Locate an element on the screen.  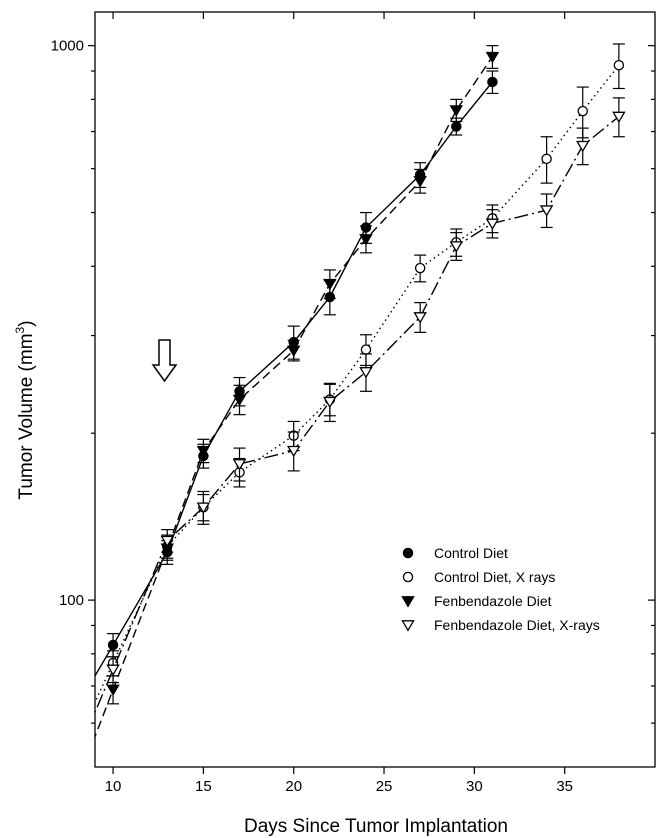
legend-item: Control Diet, X rays is located at coordinates (478, 577).